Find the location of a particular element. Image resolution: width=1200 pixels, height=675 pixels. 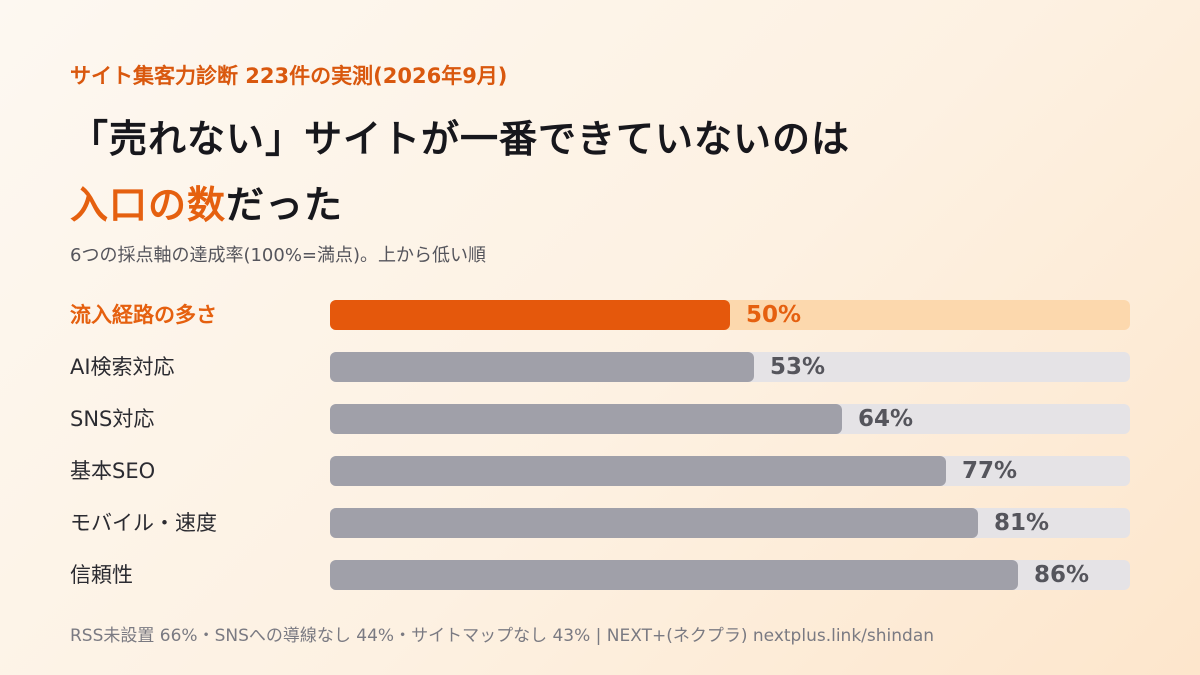

bar-row: 基本SEO 77% is located at coordinates (600, 480).